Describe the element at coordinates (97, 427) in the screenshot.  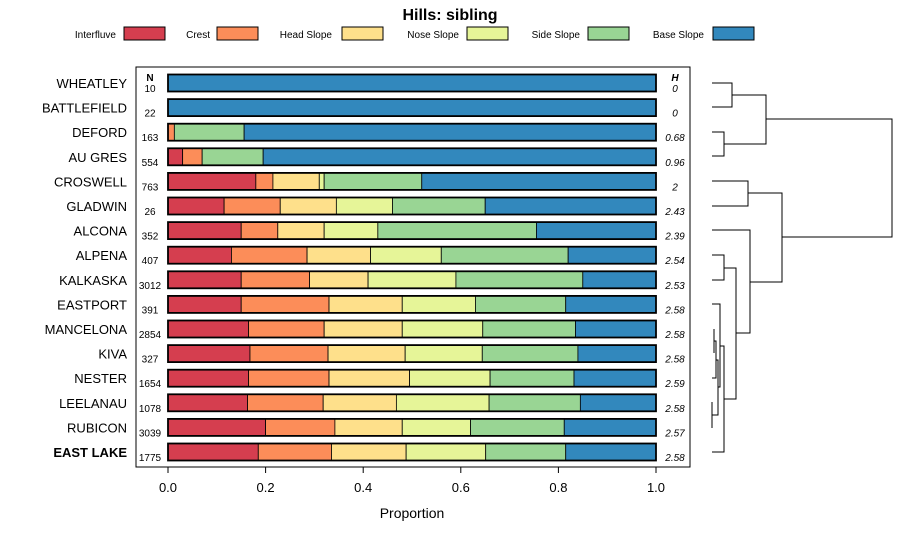
I see `row-label: RUBICON` at that location.